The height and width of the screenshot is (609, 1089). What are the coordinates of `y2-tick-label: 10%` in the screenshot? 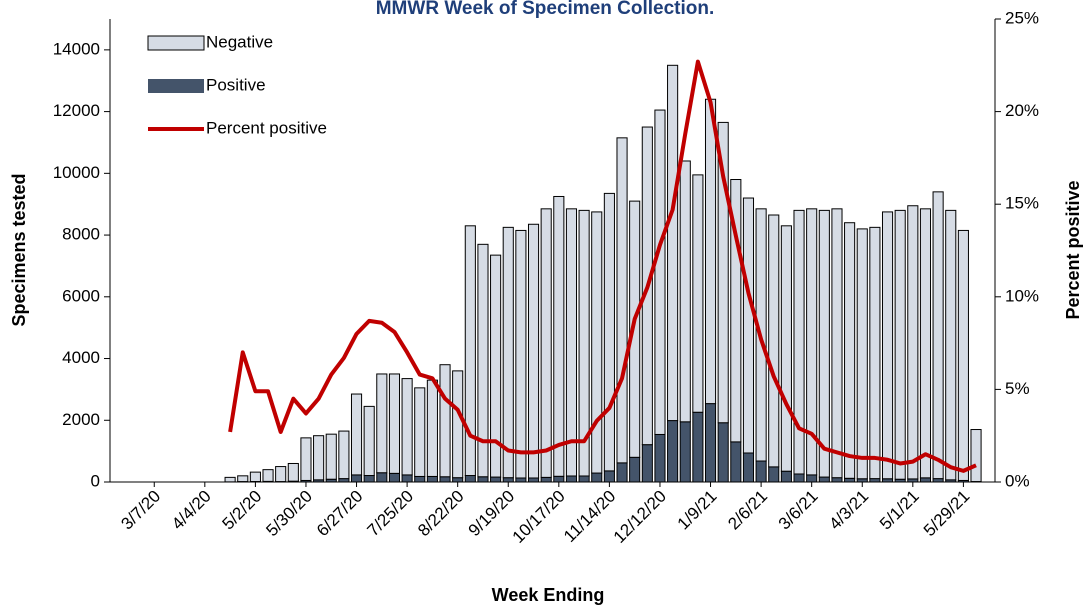 It's located at (1022, 295).